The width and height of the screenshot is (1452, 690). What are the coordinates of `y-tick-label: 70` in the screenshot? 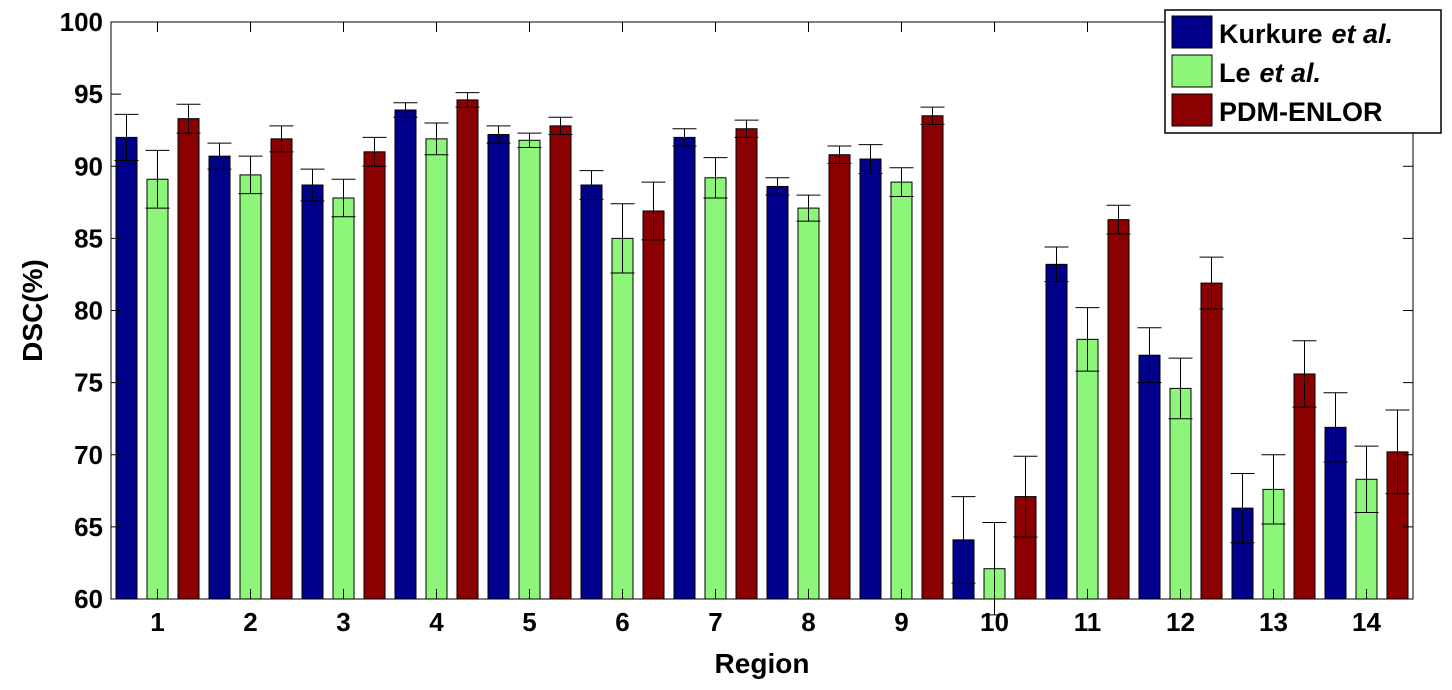 It's located at (88, 455).